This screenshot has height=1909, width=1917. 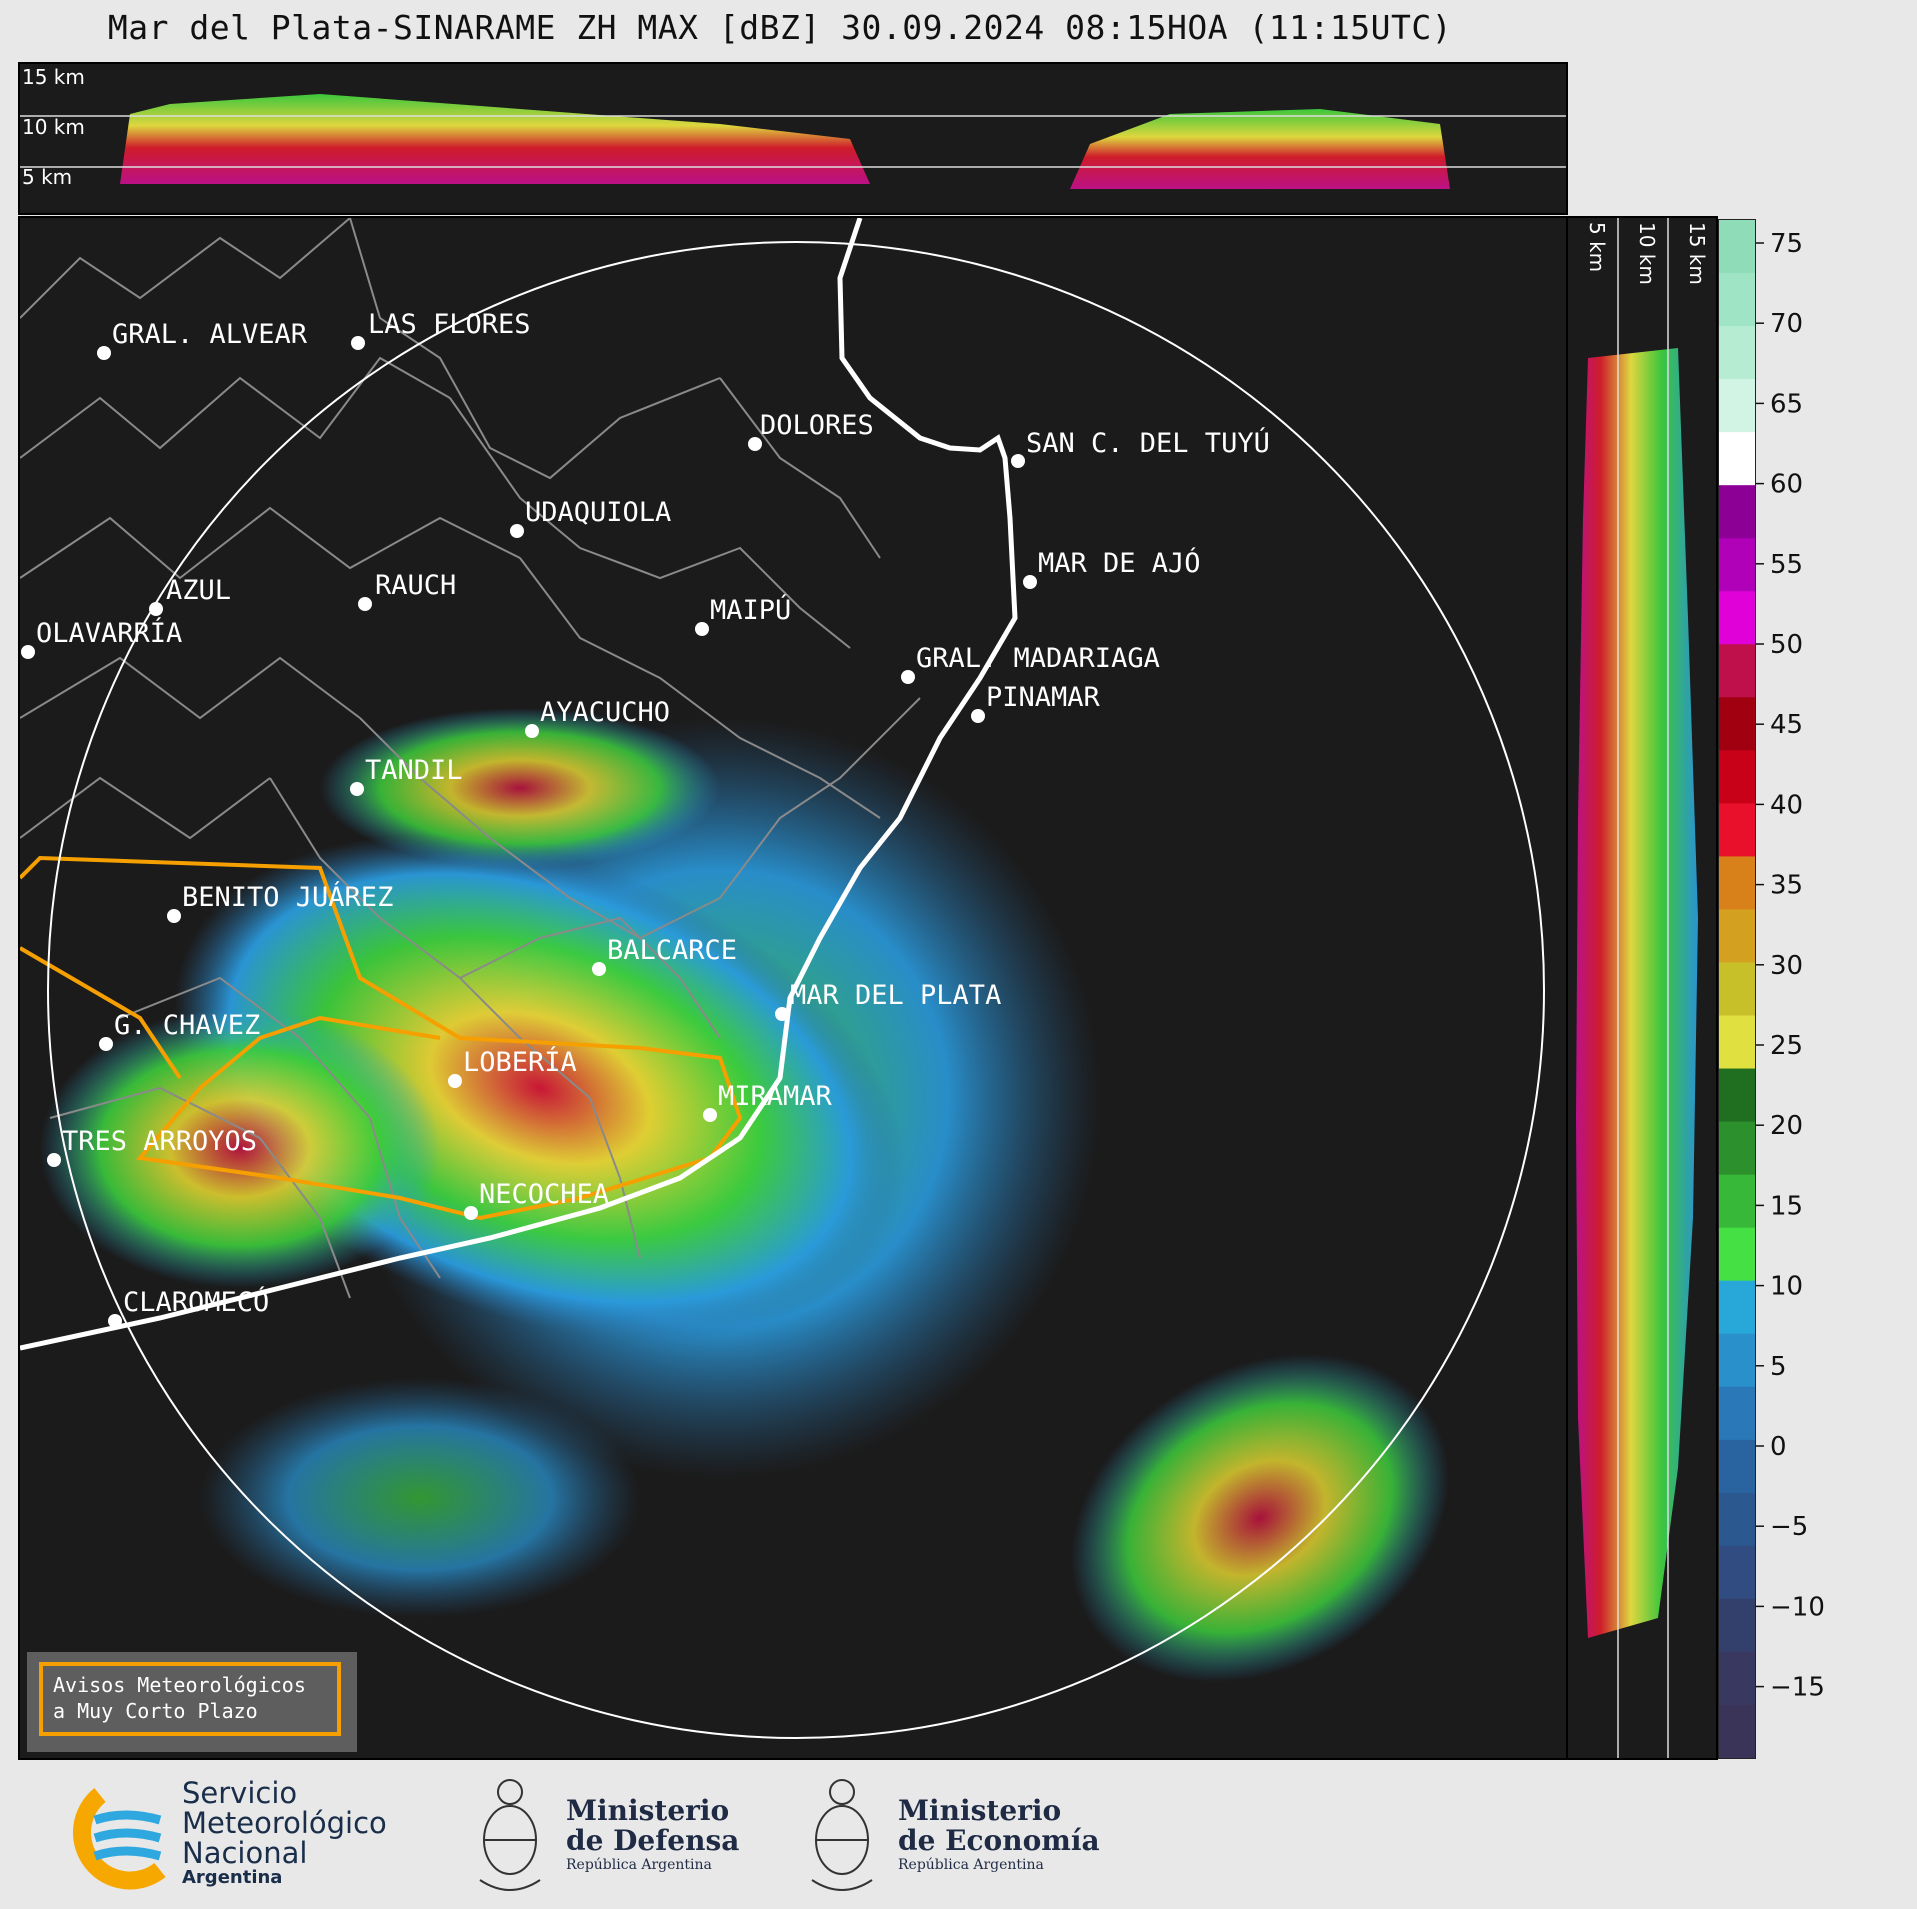 What do you see at coordinates (1786, 324) in the screenshot?
I see `colorbar-tick-label: 70` at bounding box center [1786, 324].